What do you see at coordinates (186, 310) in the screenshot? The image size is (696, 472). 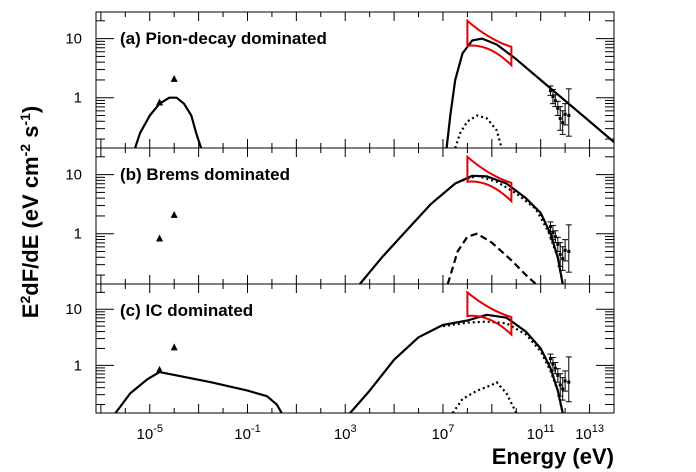 I see `panel-title: (c) IC dominated` at bounding box center [186, 310].